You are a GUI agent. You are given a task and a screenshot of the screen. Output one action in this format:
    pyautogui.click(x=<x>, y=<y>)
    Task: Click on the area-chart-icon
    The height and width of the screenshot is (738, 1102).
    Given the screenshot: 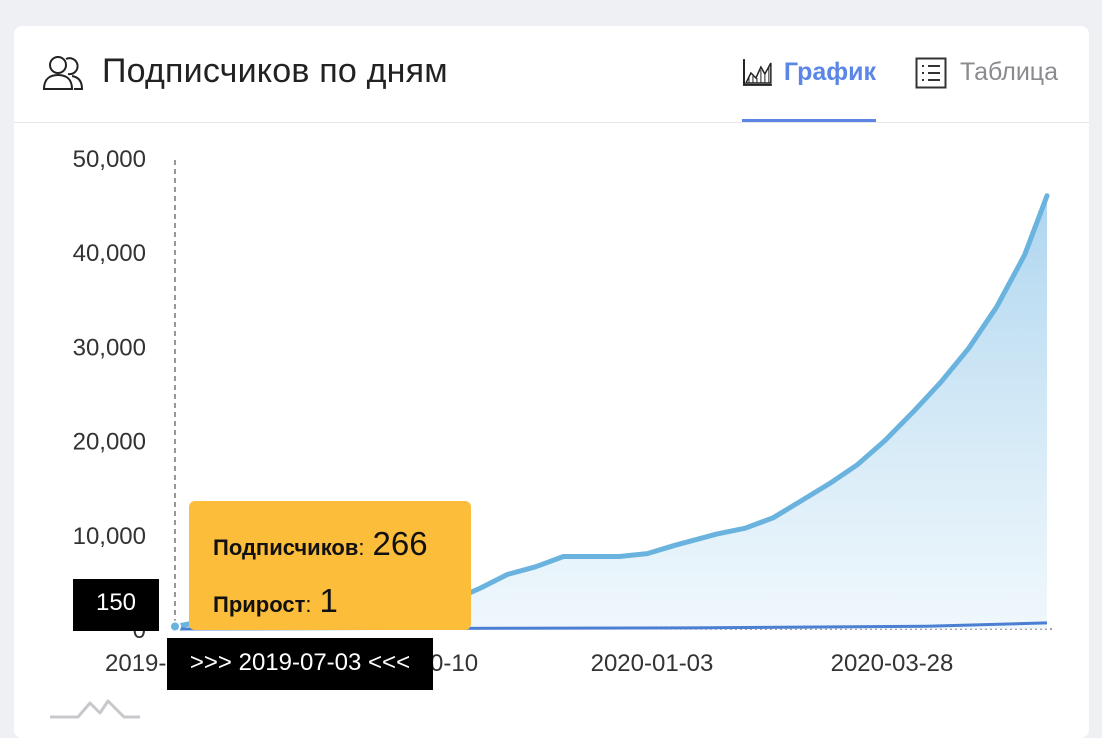 What is the action you would take?
    pyautogui.click(x=757, y=72)
    